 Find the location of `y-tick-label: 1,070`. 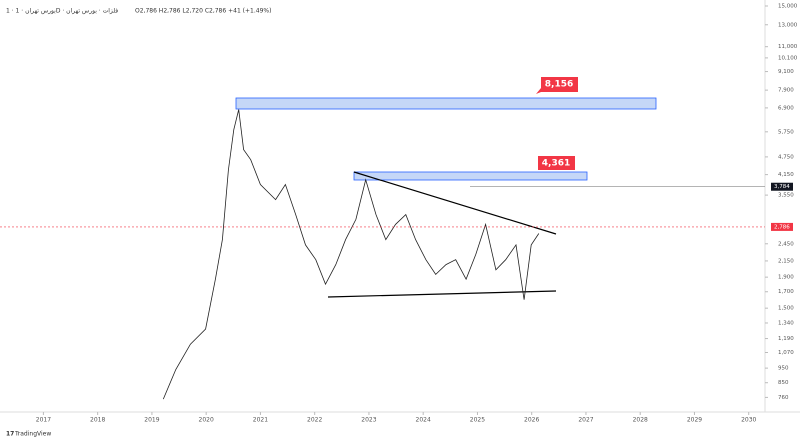

y-tick-label: 1,070 is located at coordinates (786, 353).